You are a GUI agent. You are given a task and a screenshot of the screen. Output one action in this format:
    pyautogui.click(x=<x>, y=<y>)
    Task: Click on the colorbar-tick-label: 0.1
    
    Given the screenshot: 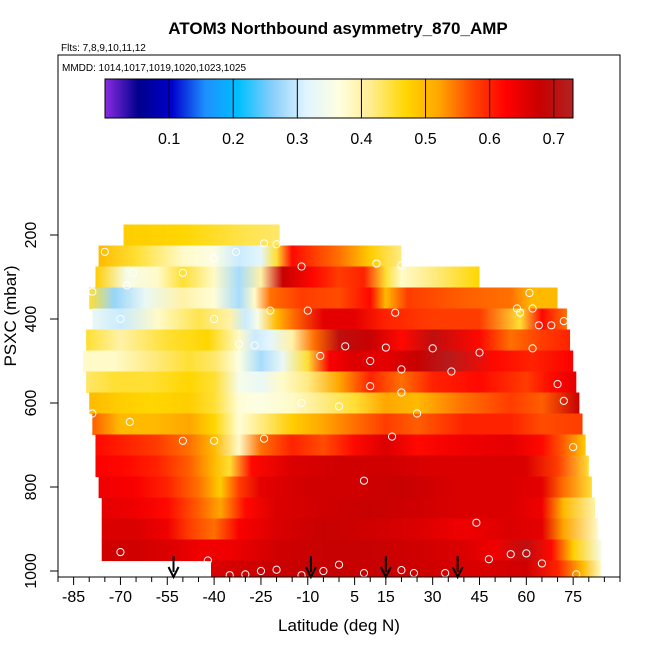 What is the action you would take?
    pyautogui.click(x=169, y=139)
    